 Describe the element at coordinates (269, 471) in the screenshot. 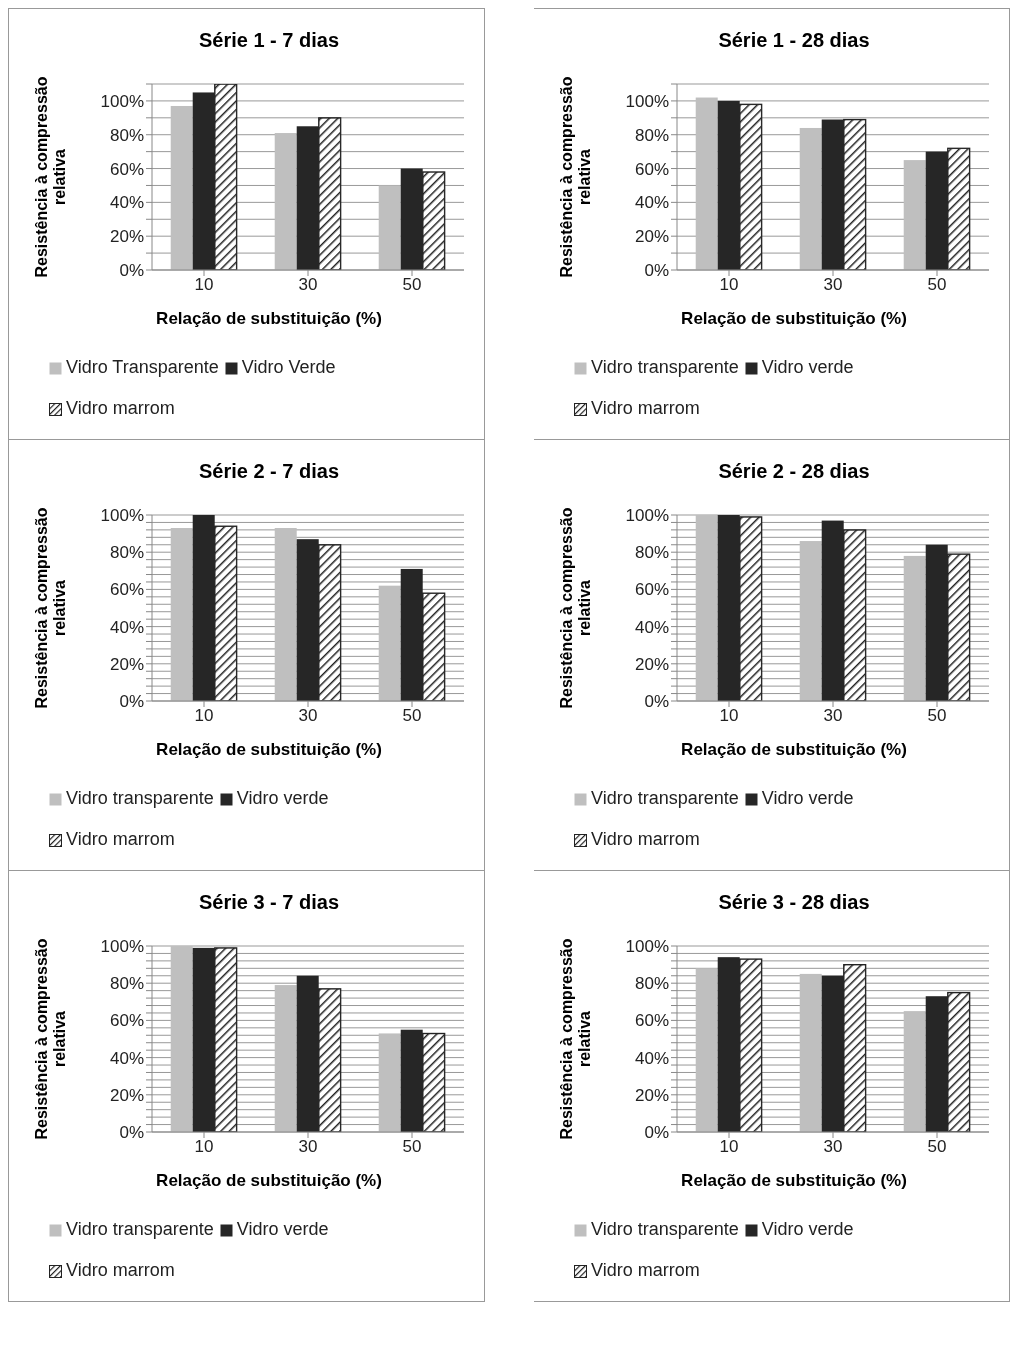

I see `chart-title: Série 2 - 7 dias` at that location.